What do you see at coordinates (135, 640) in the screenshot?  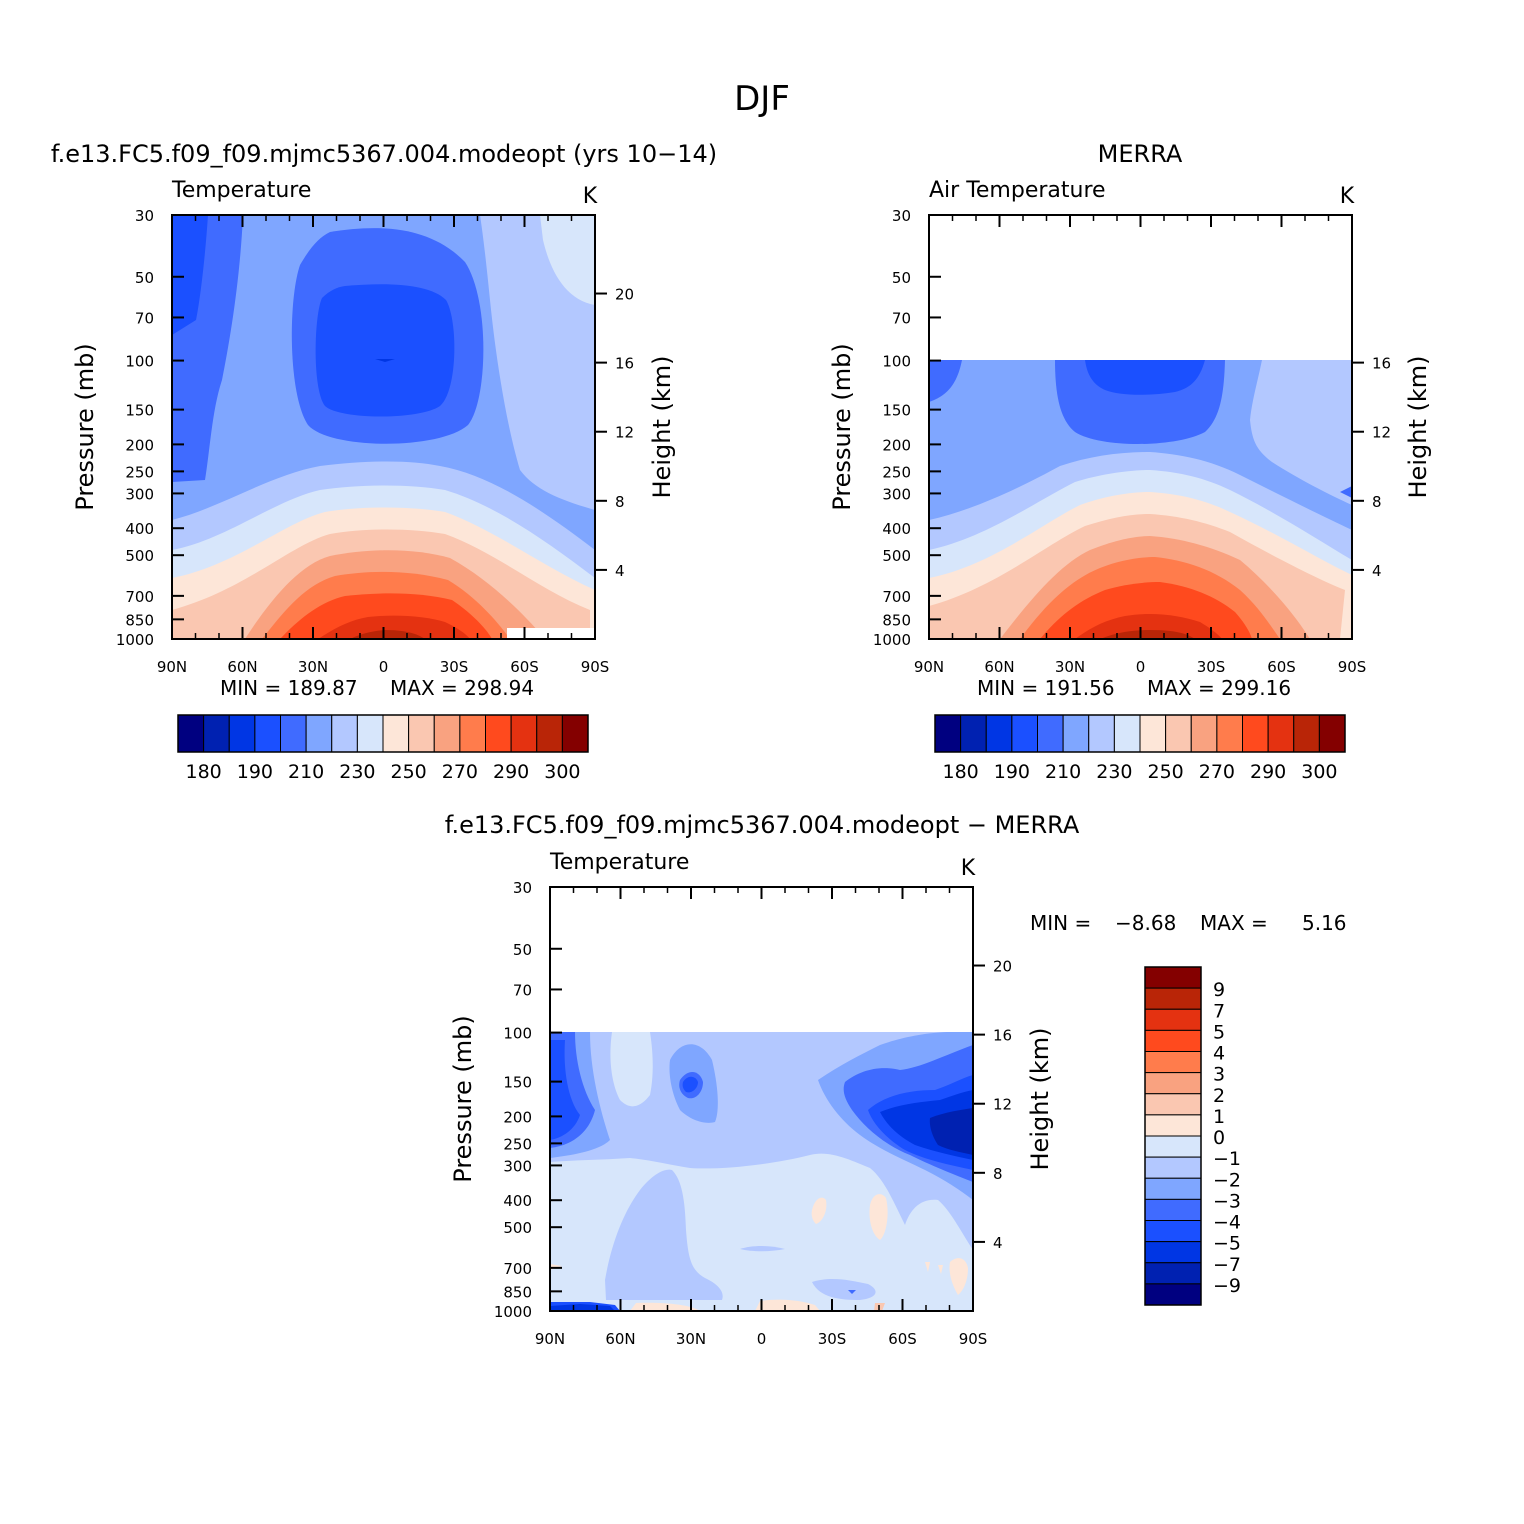 I see `y-tick-label: 1000` at bounding box center [135, 640].